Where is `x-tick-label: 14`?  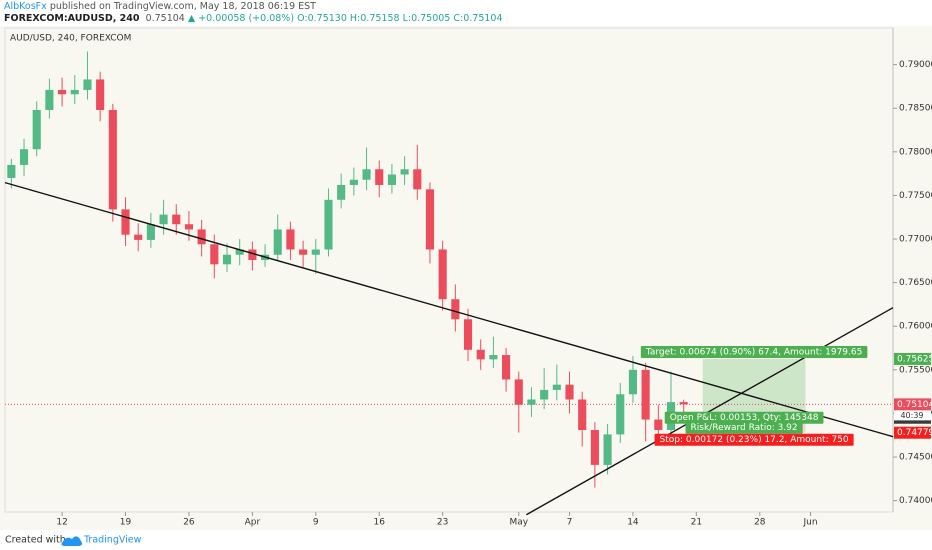 x-tick-label: 14 is located at coordinates (633, 523).